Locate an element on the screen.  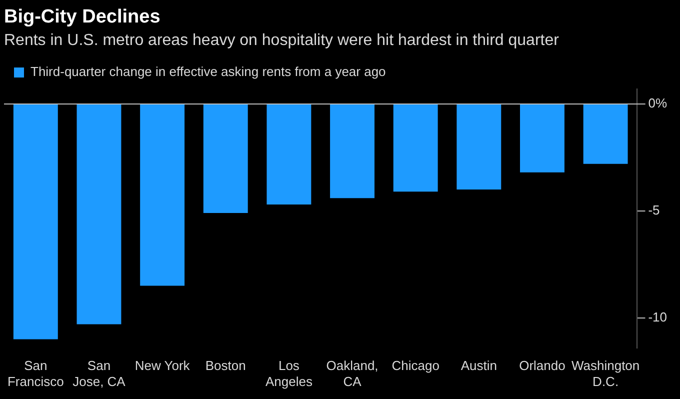
x-tick-label: Orlando is located at coordinates (542, 366).